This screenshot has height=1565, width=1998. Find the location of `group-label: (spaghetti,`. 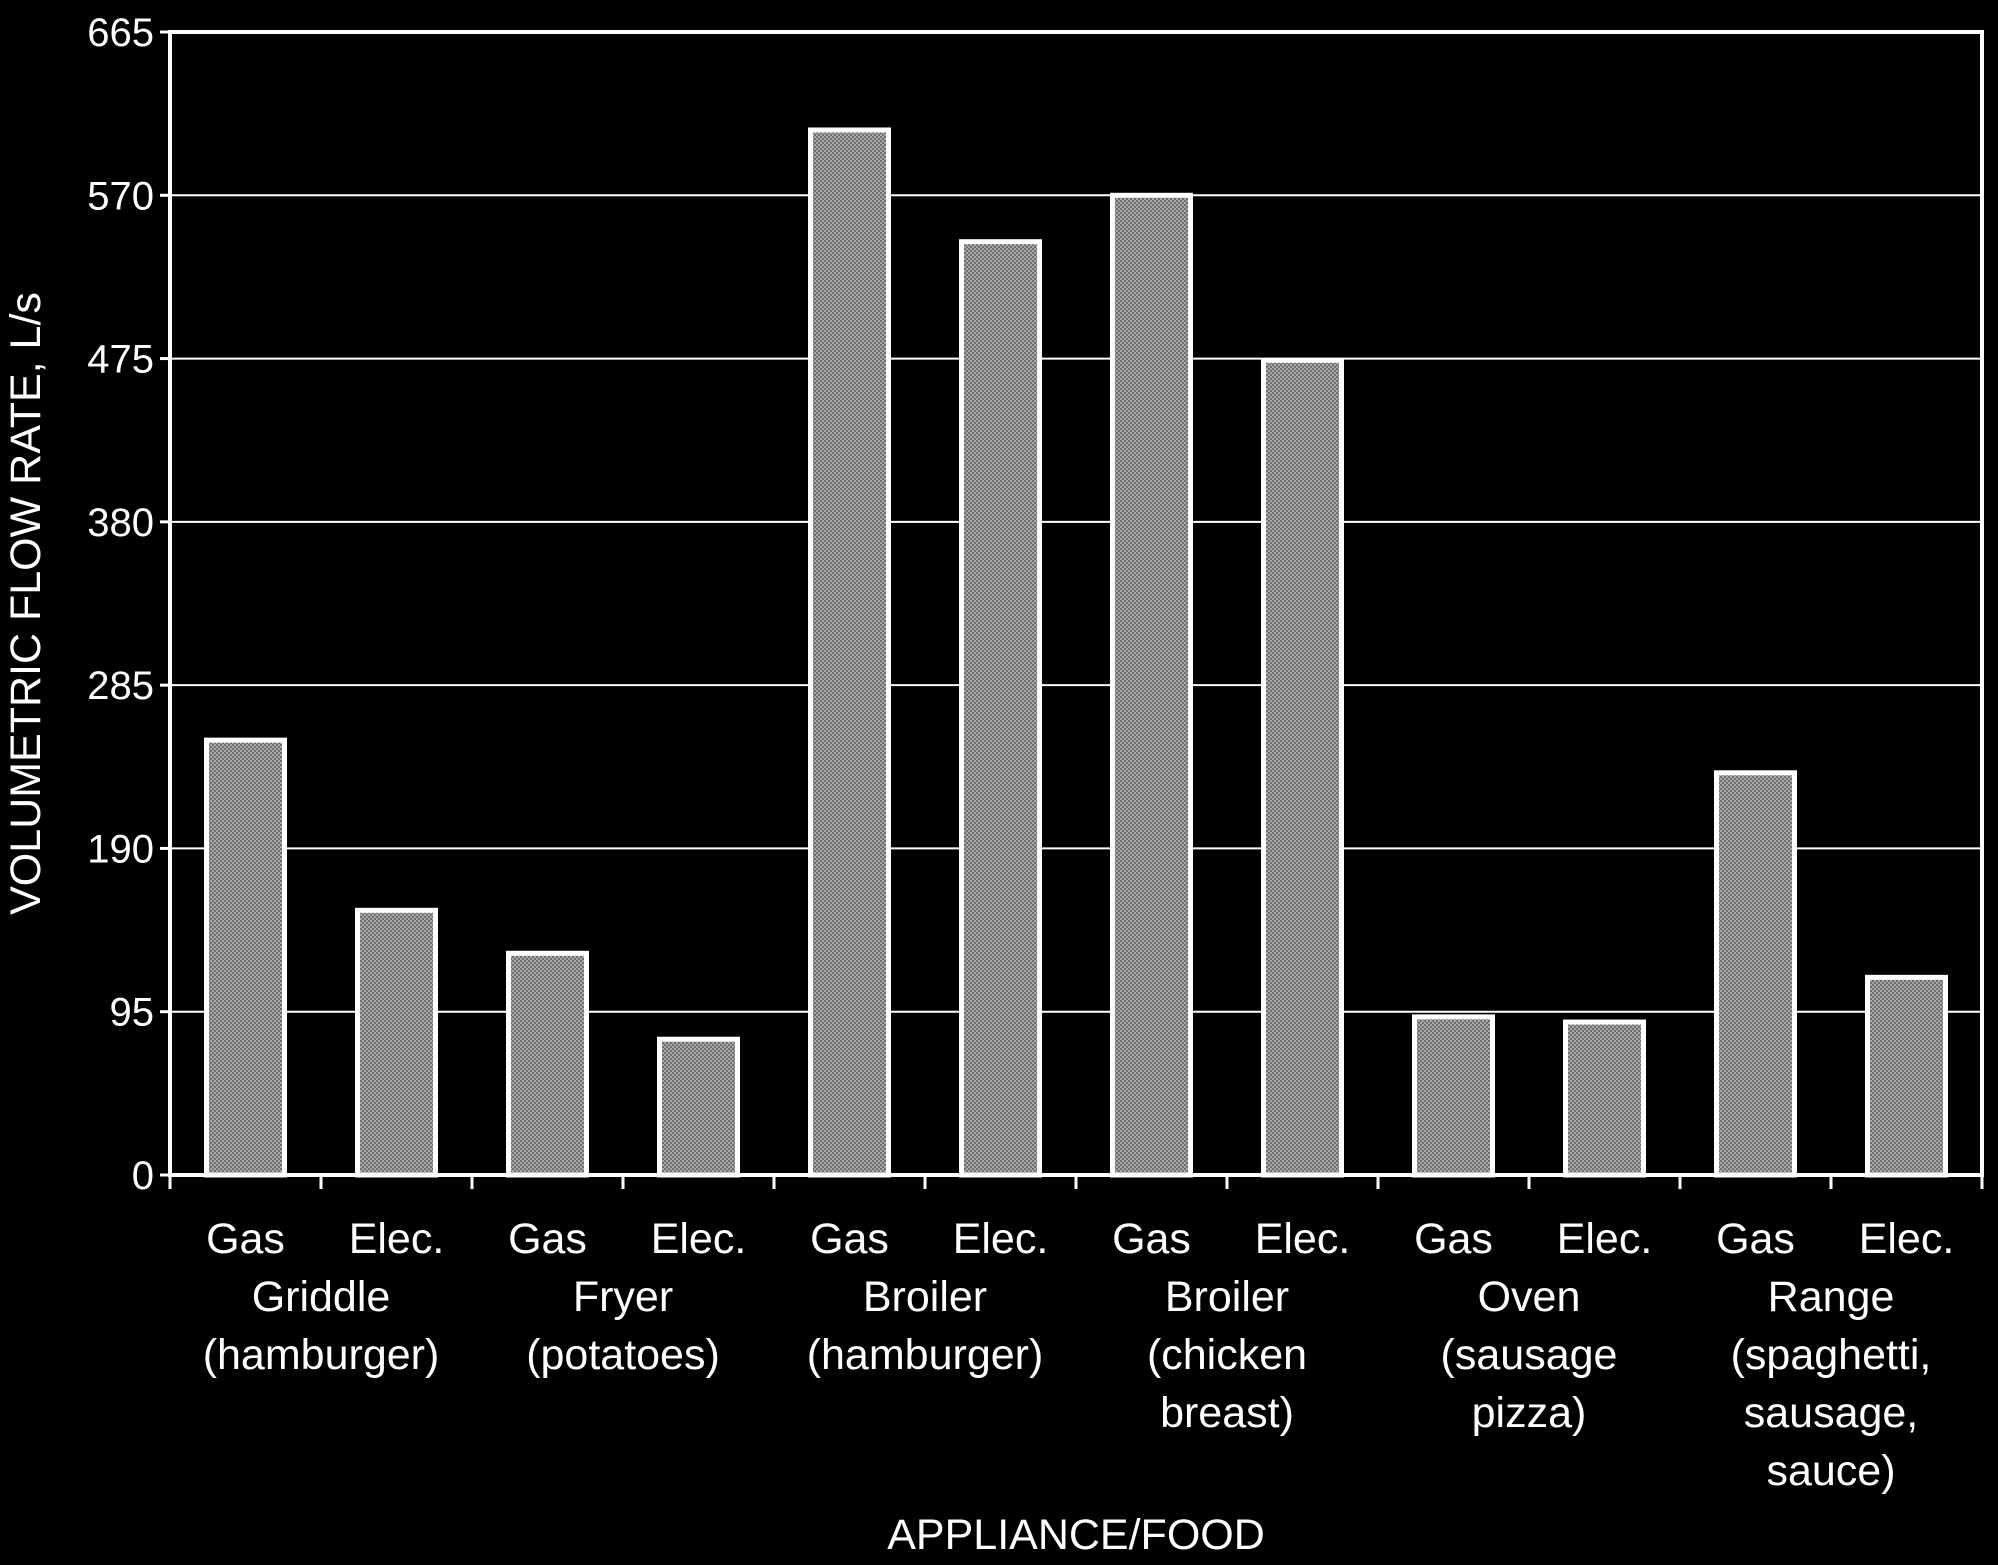

group-label: (spaghetti, is located at coordinates (1831, 1355).